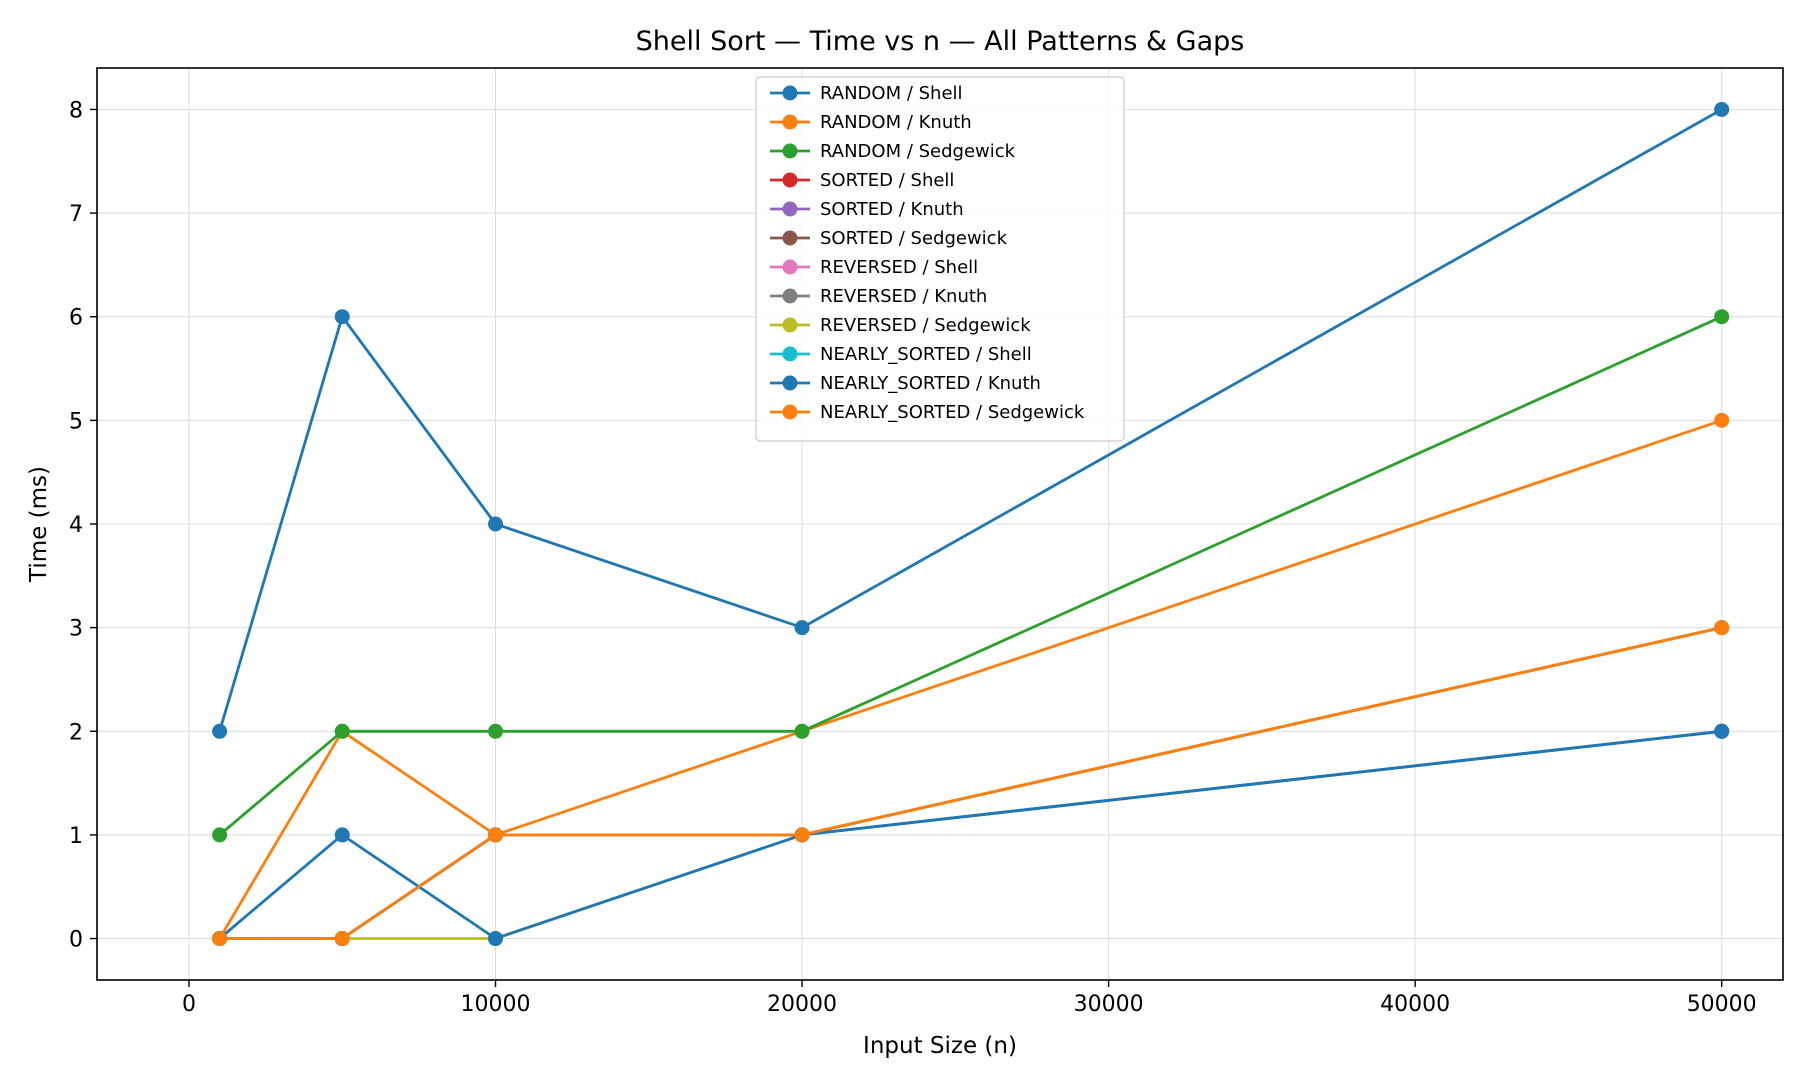 This screenshot has width=1800, height=1080. Describe the element at coordinates (903, 296) in the screenshot. I see `legend-label: REVERSED / Knuth` at that location.